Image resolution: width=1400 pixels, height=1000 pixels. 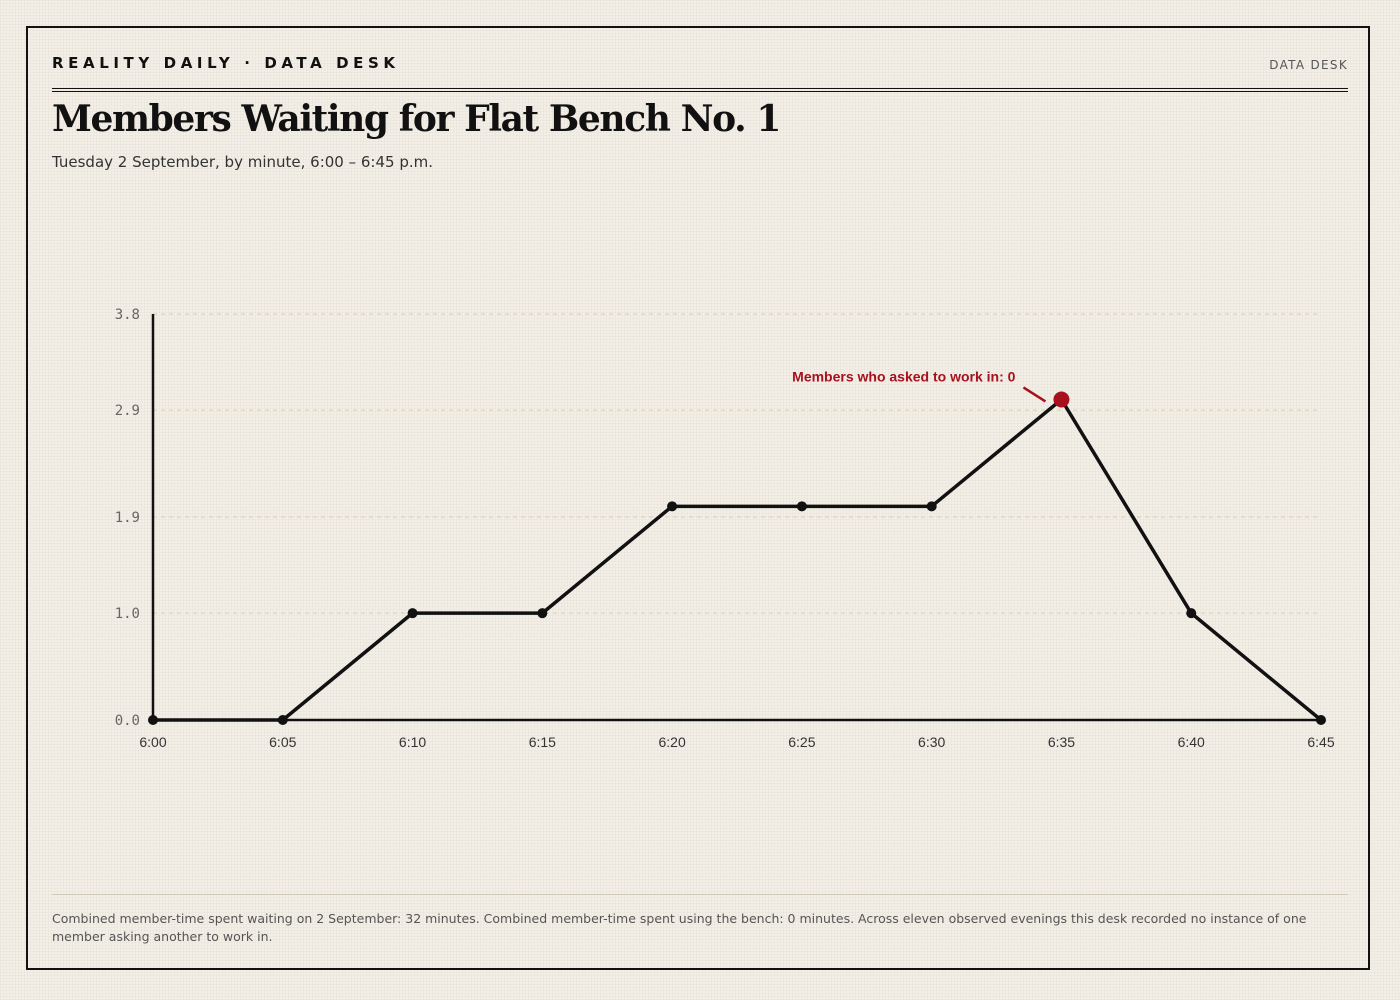 I want to click on y-tick-label: 1.9, so click(x=127, y=518).